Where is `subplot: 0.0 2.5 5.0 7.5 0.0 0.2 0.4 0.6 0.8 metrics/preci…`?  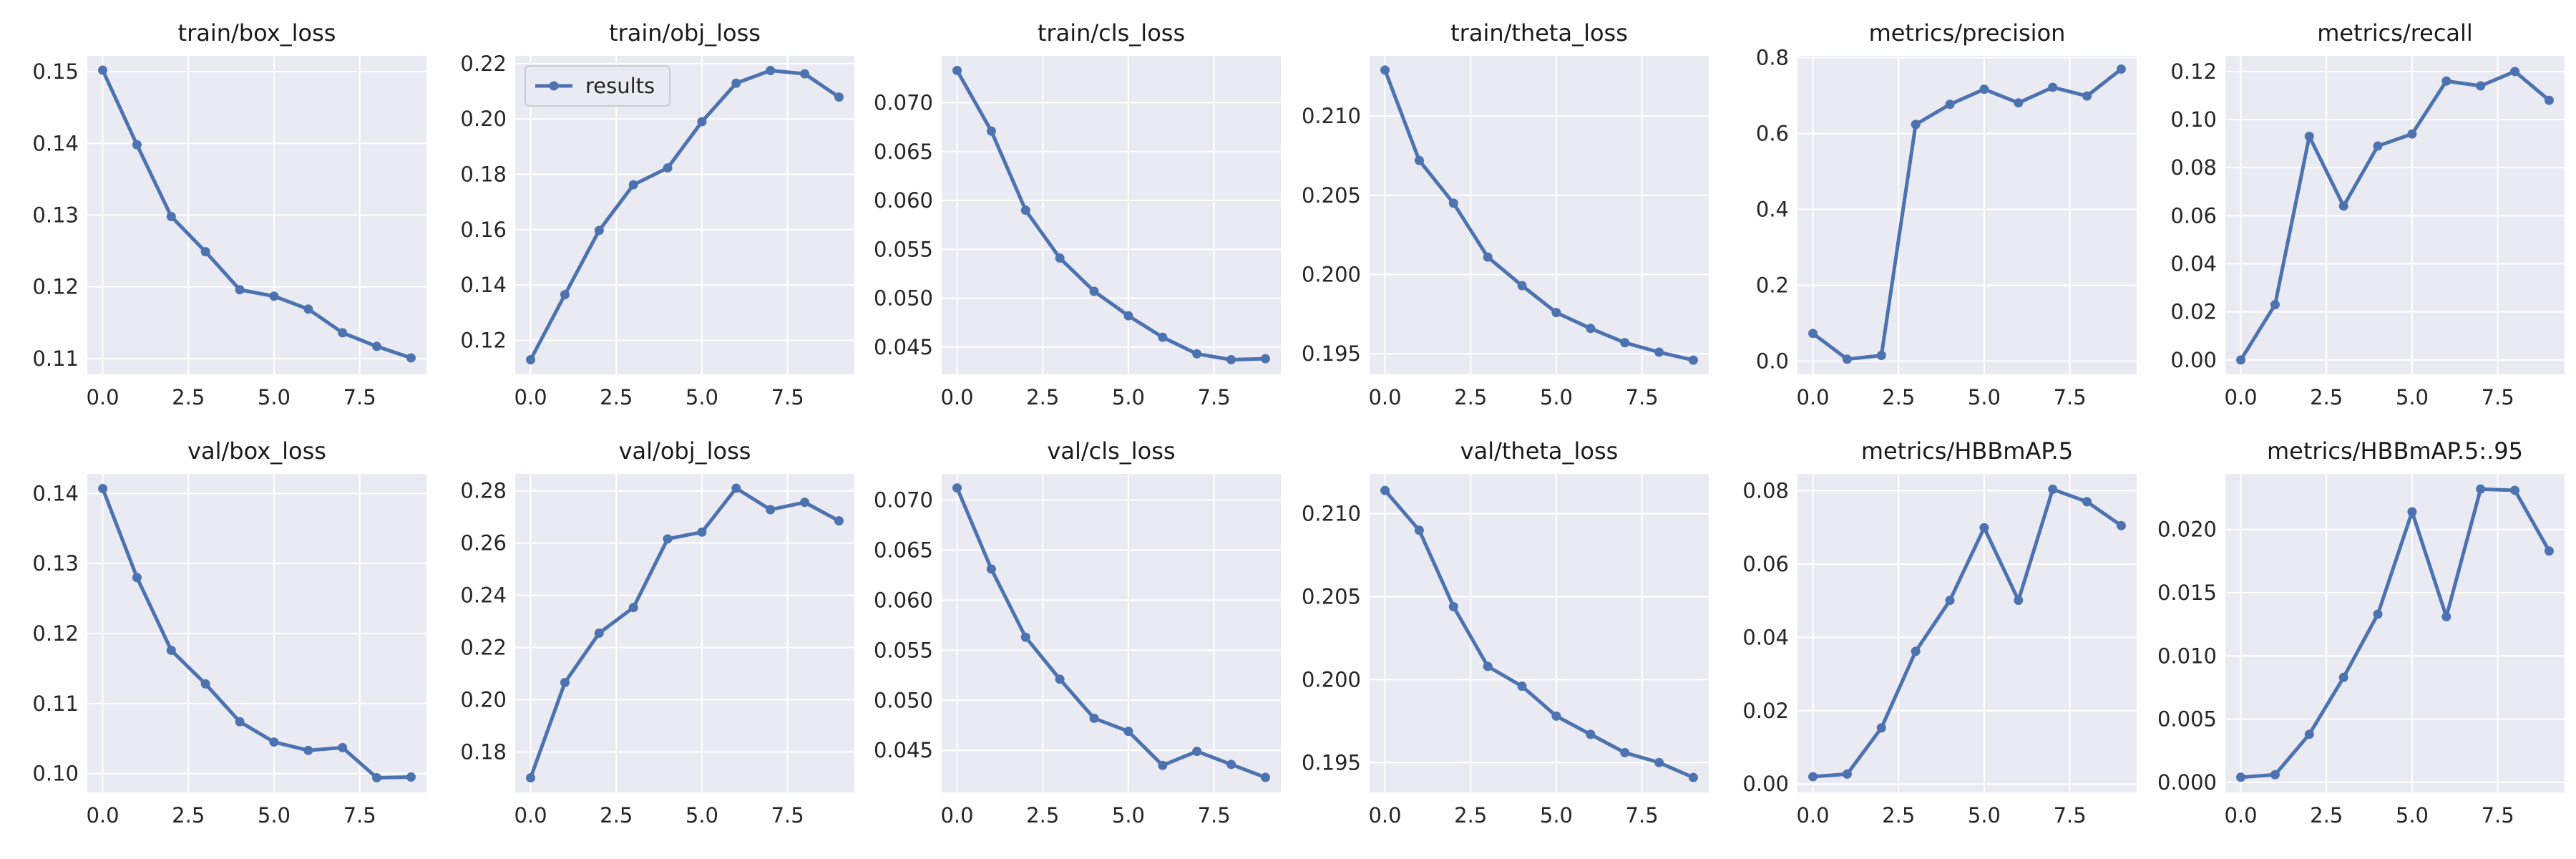
subplot: 0.0 2.5 5.0 7.5 0.0 0.2 0.4 0.6 0.8 metrics/preci… is located at coordinates (1946, 214).